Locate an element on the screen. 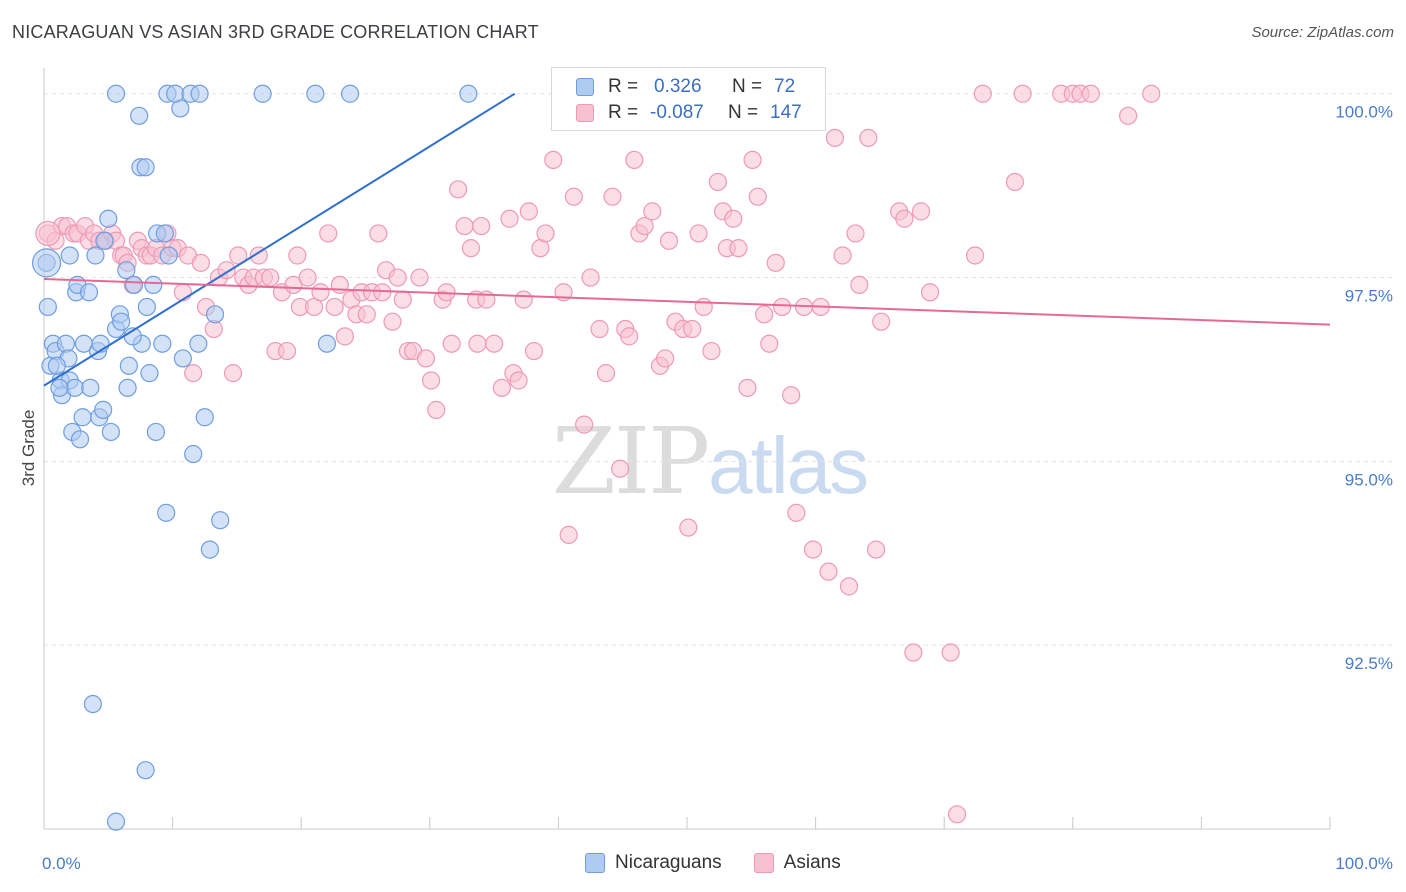  watermark-atlas: atlas is located at coordinates (788, 465).